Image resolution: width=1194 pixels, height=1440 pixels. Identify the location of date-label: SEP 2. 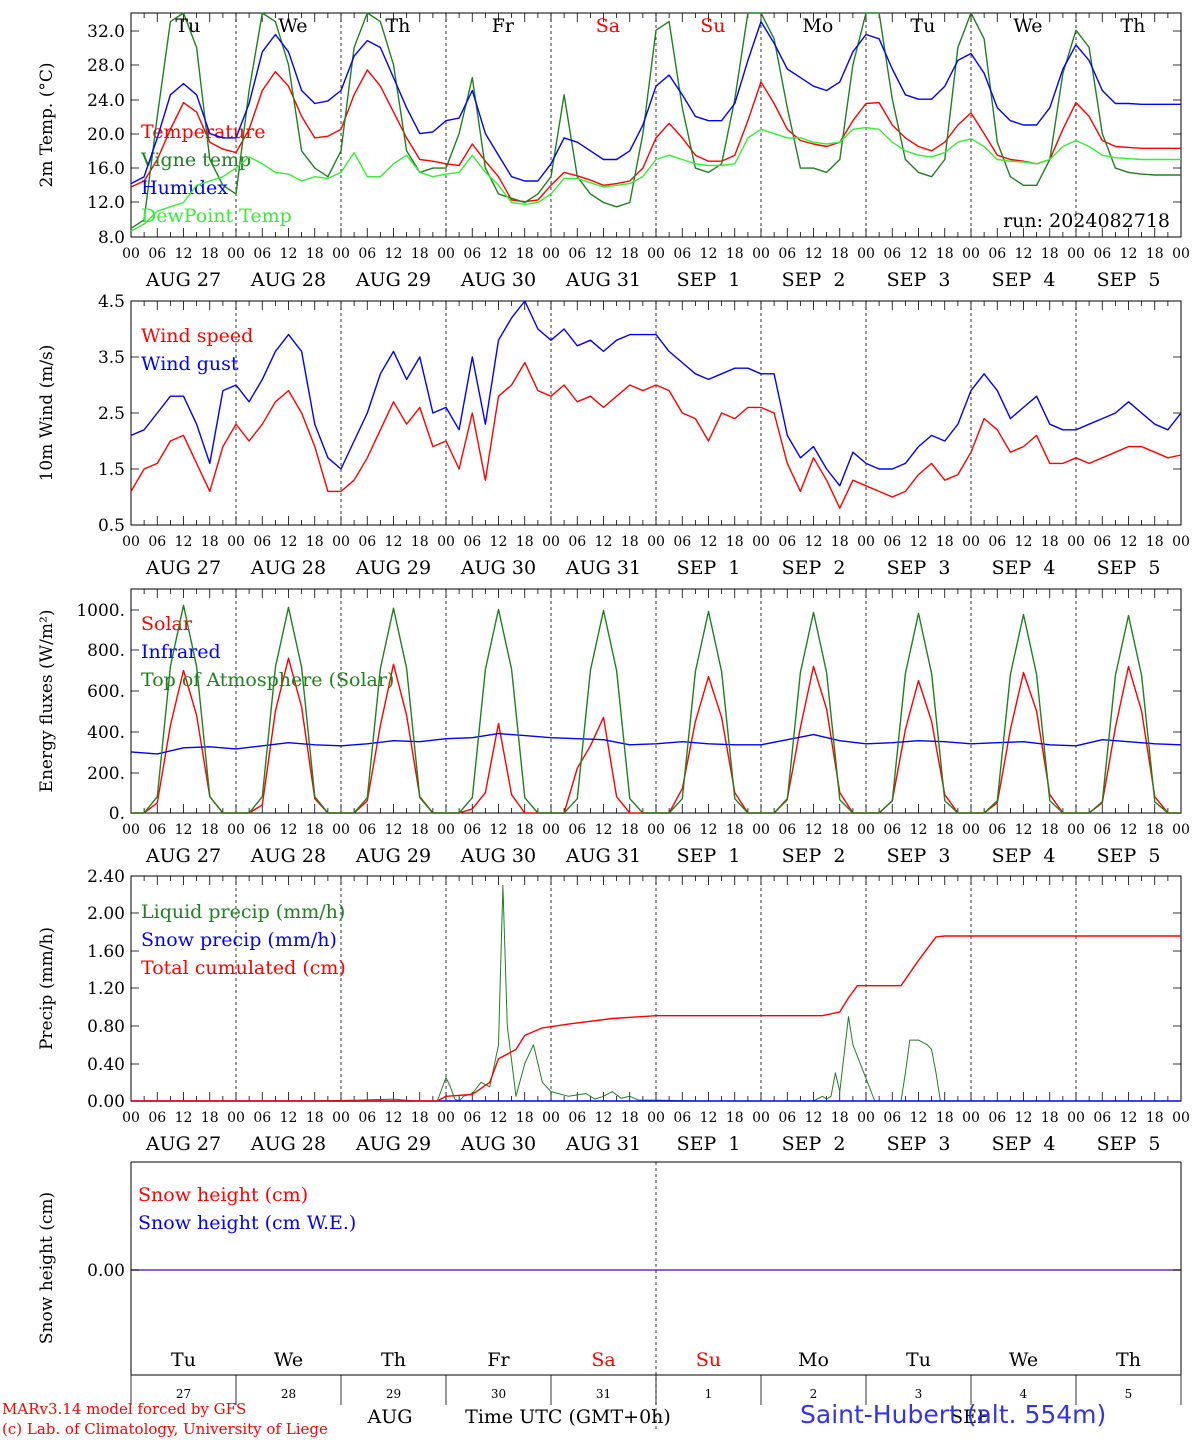
(814, 568).